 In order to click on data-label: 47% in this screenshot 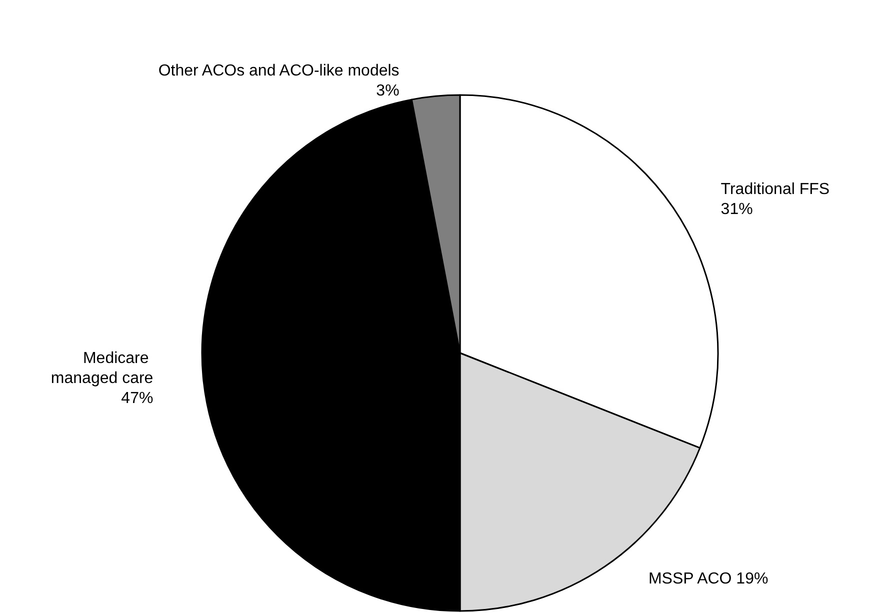, I will do `click(137, 399)`.